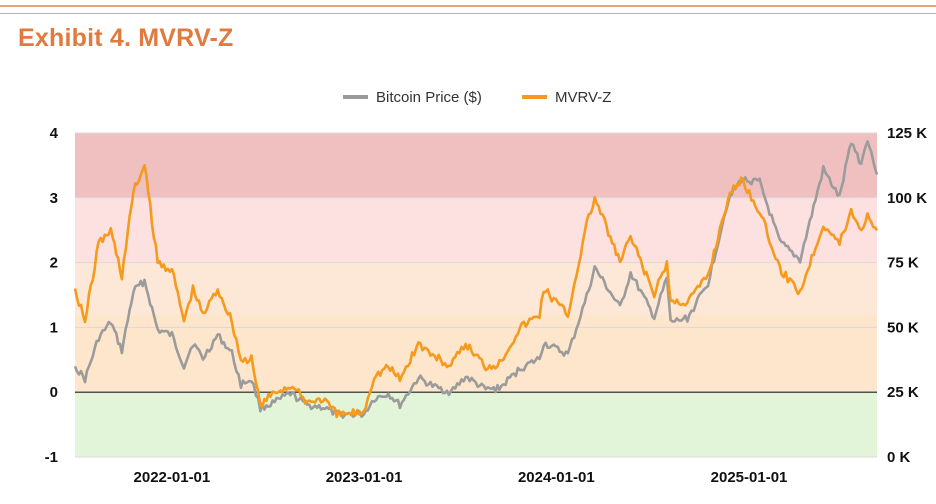  What do you see at coordinates (907, 198) in the screenshot?
I see `y-right-tick-label: 100 K` at bounding box center [907, 198].